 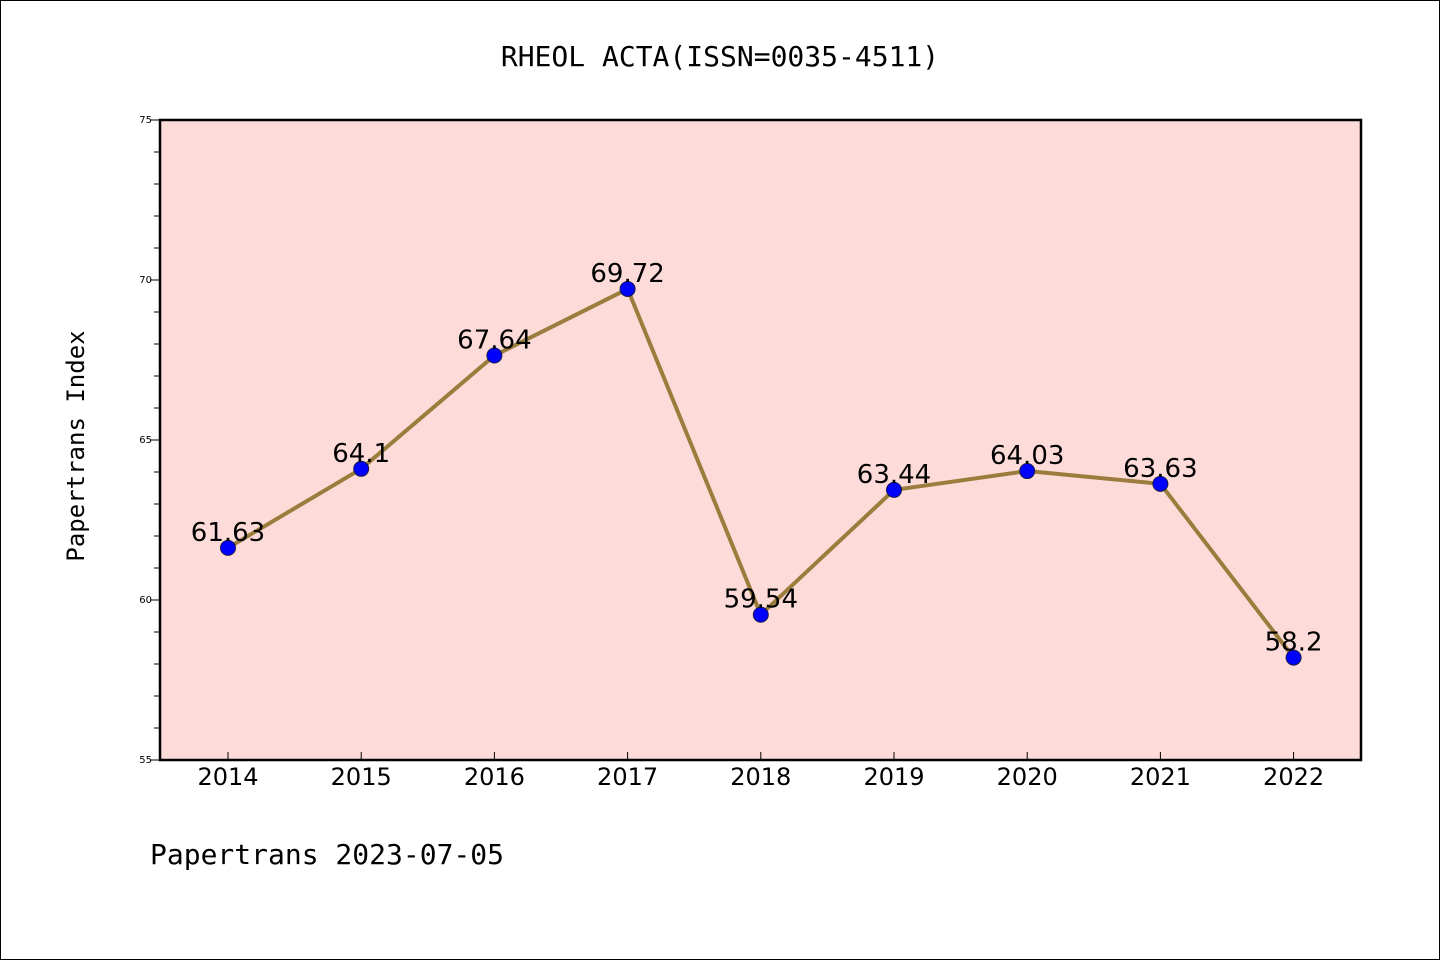 What do you see at coordinates (627, 777) in the screenshot?
I see `x-tick-label: 2017` at bounding box center [627, 777].